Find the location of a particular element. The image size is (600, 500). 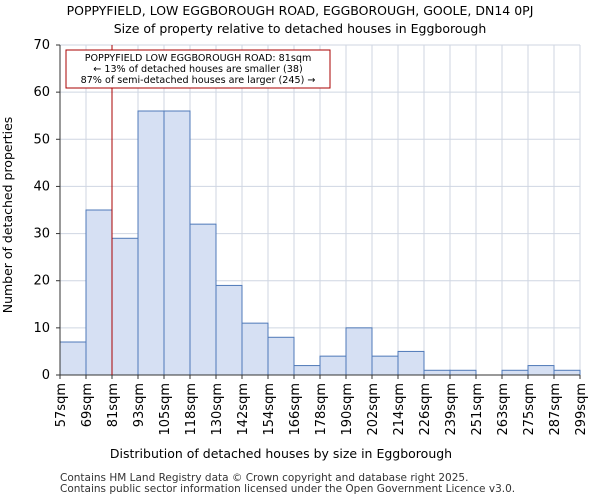

x-tick-label-275sqm: 275sqm is located at coordinates (529, 409).